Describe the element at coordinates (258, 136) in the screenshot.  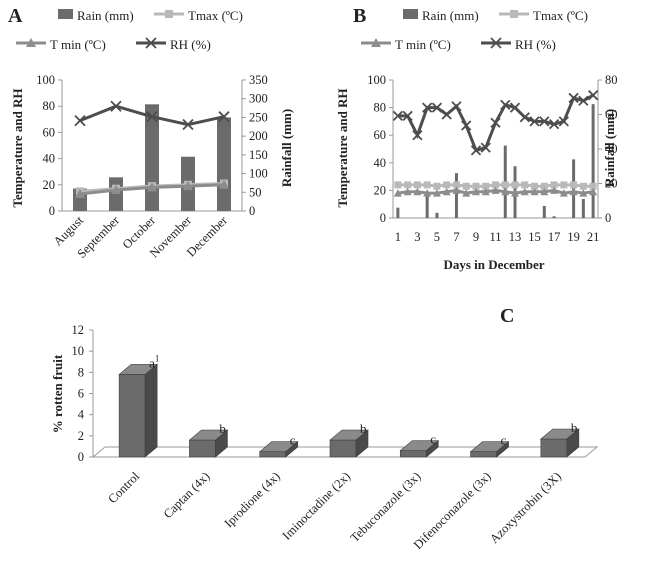
I see `chart-a-y2tick-label: 200` at that location.